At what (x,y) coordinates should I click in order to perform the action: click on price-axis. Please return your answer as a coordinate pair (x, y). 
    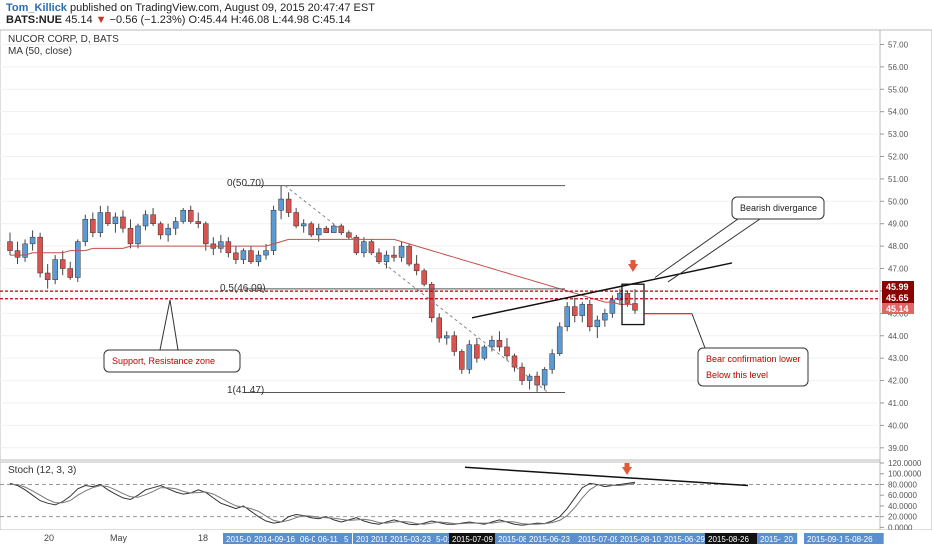
    Looking at the image, I should click on (905, 280).